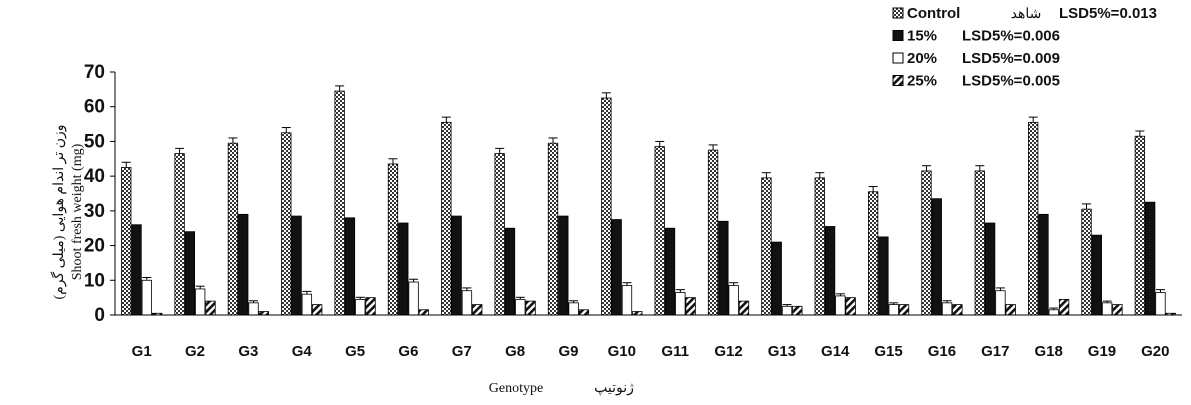 The width and height of the screenshot is (1191, 405). I want to click on x-tick-label: G12, so click(728, 351).